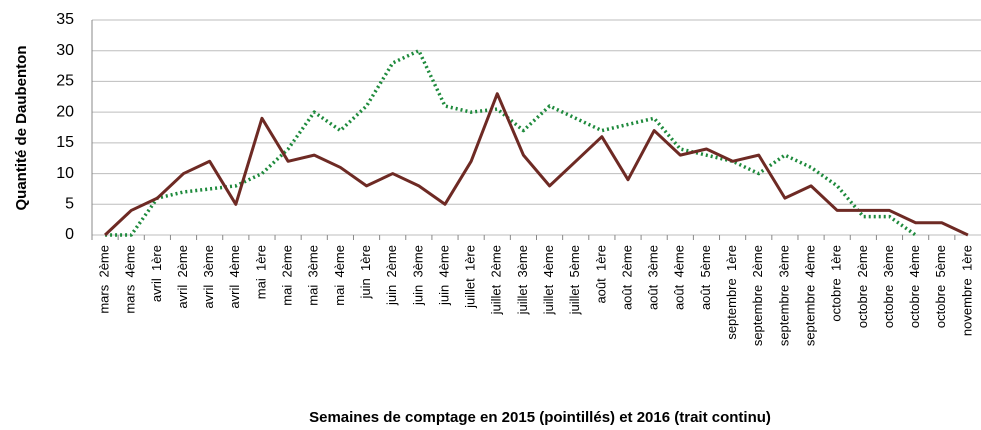 This screenshot has width=981, height=430. I want to click on y-tick-label: 15, so click(65, 142).